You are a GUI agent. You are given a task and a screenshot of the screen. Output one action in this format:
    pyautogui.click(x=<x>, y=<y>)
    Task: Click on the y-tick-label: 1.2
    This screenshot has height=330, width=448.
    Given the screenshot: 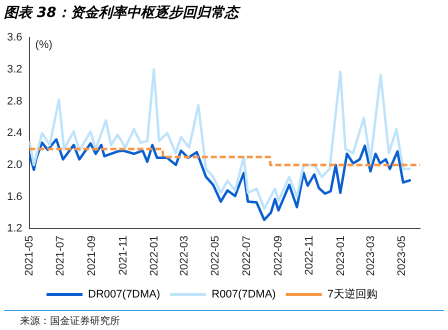 What is the action you would take?
    pyautogui.click(x=14, y=228)
    